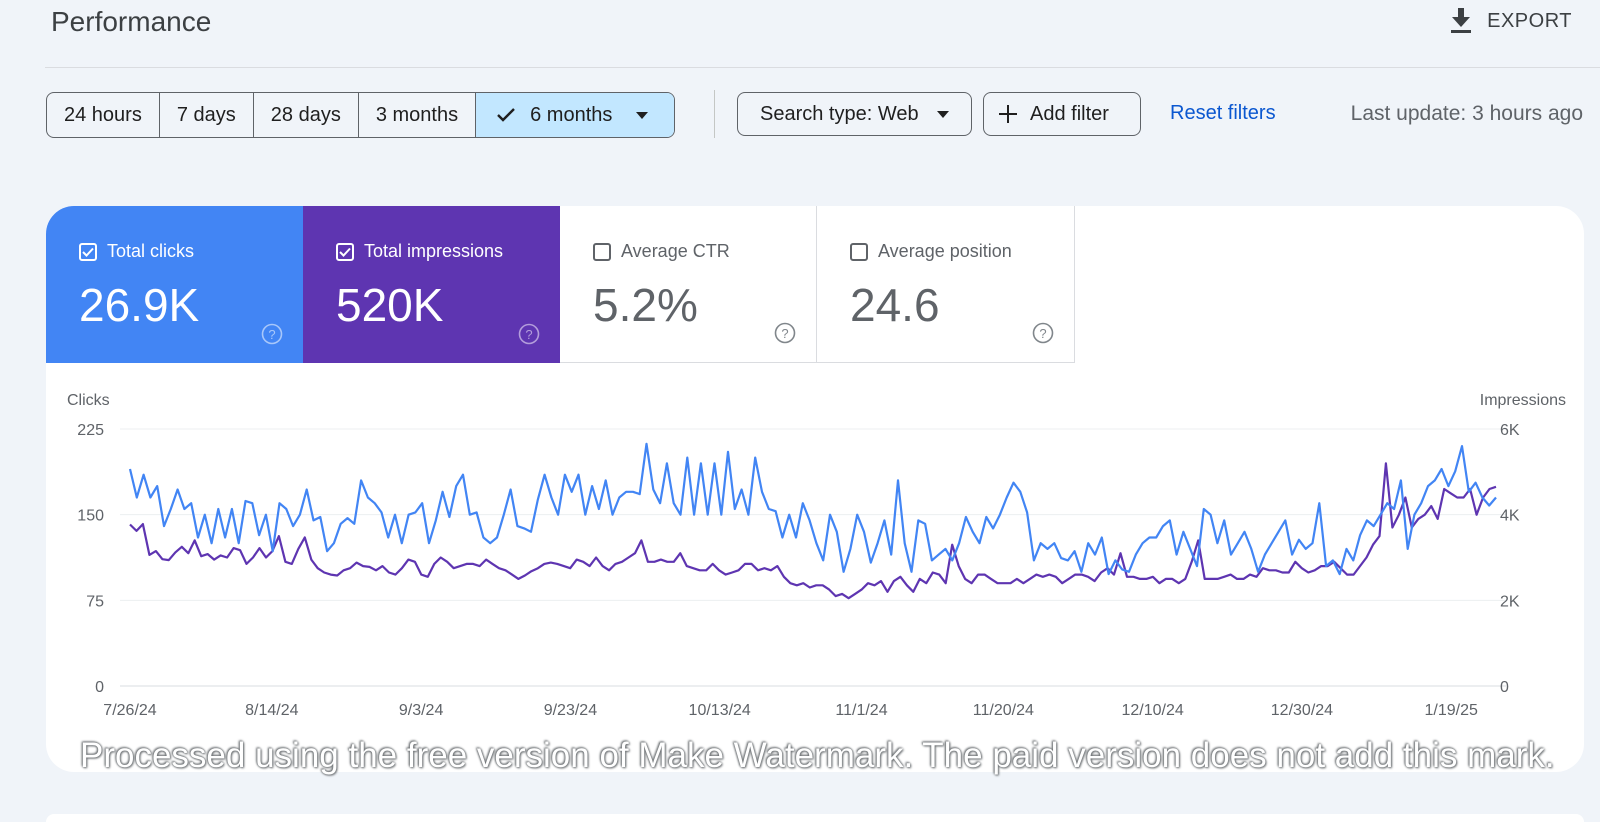  Describe the element at coordinates (895, 305) in the screenshot. I see `metric-value: 24.6` at that location.